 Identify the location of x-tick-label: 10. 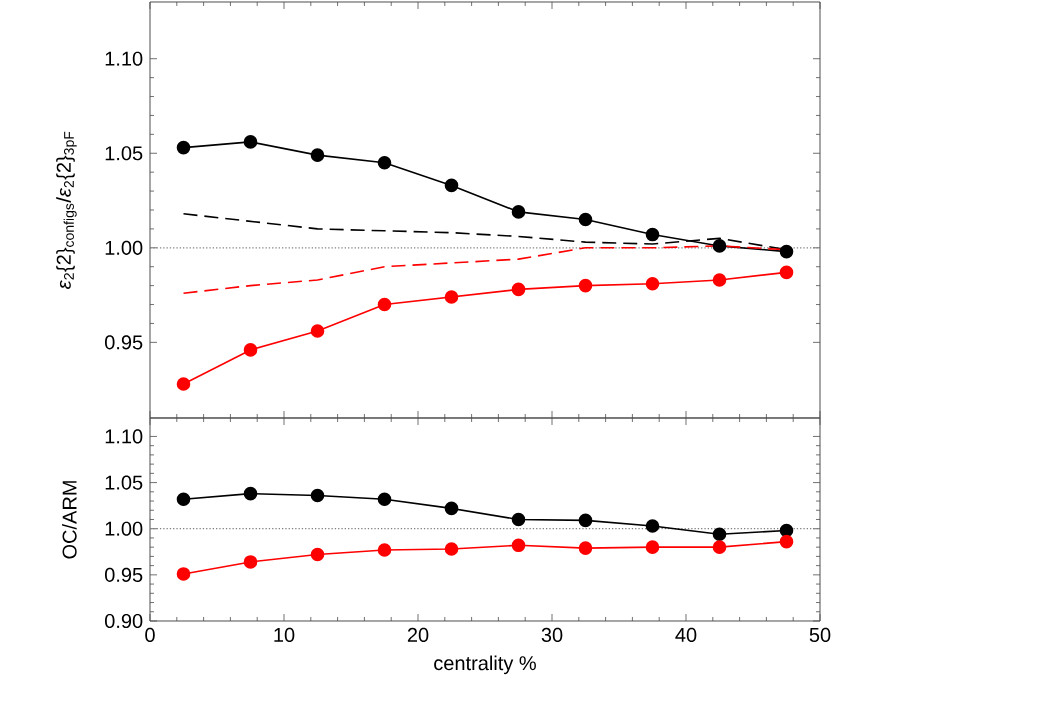
(284, 634).